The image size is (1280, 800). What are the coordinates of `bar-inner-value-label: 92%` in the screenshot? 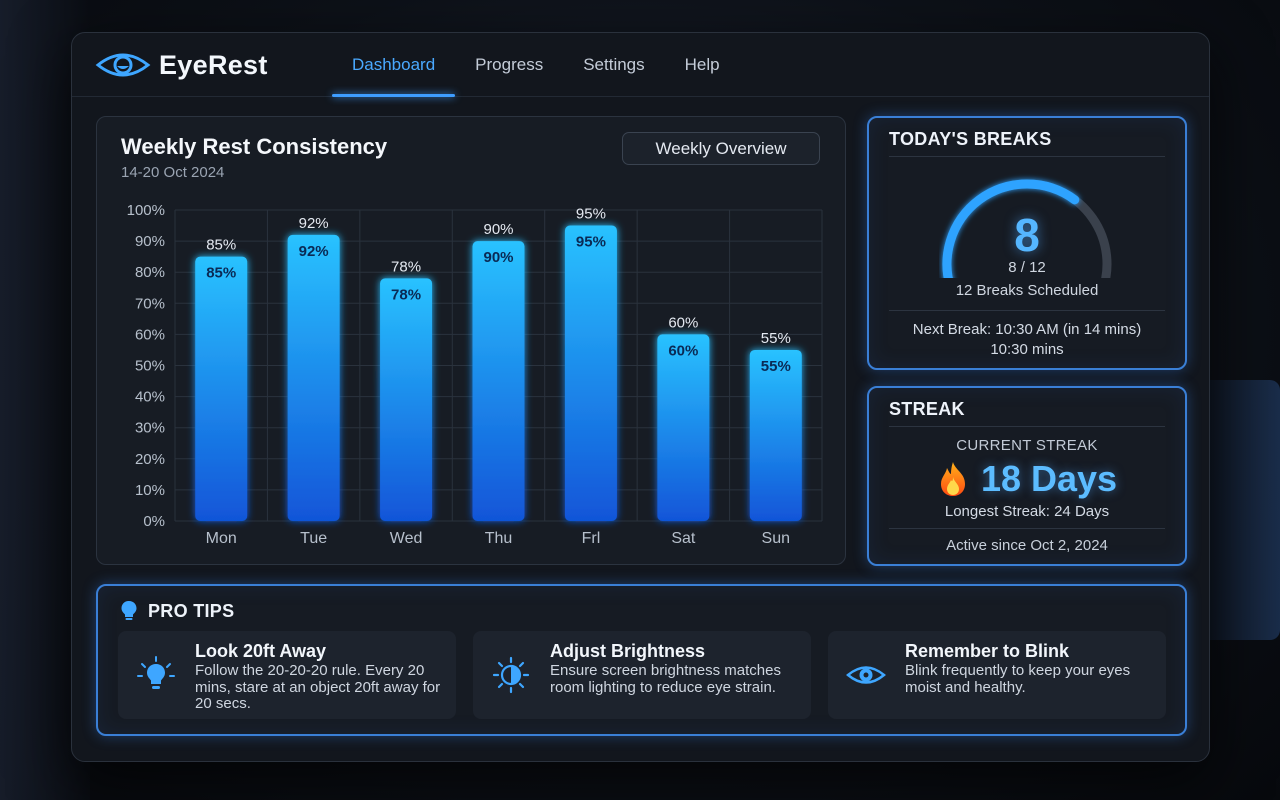 It's located at (314, 251).